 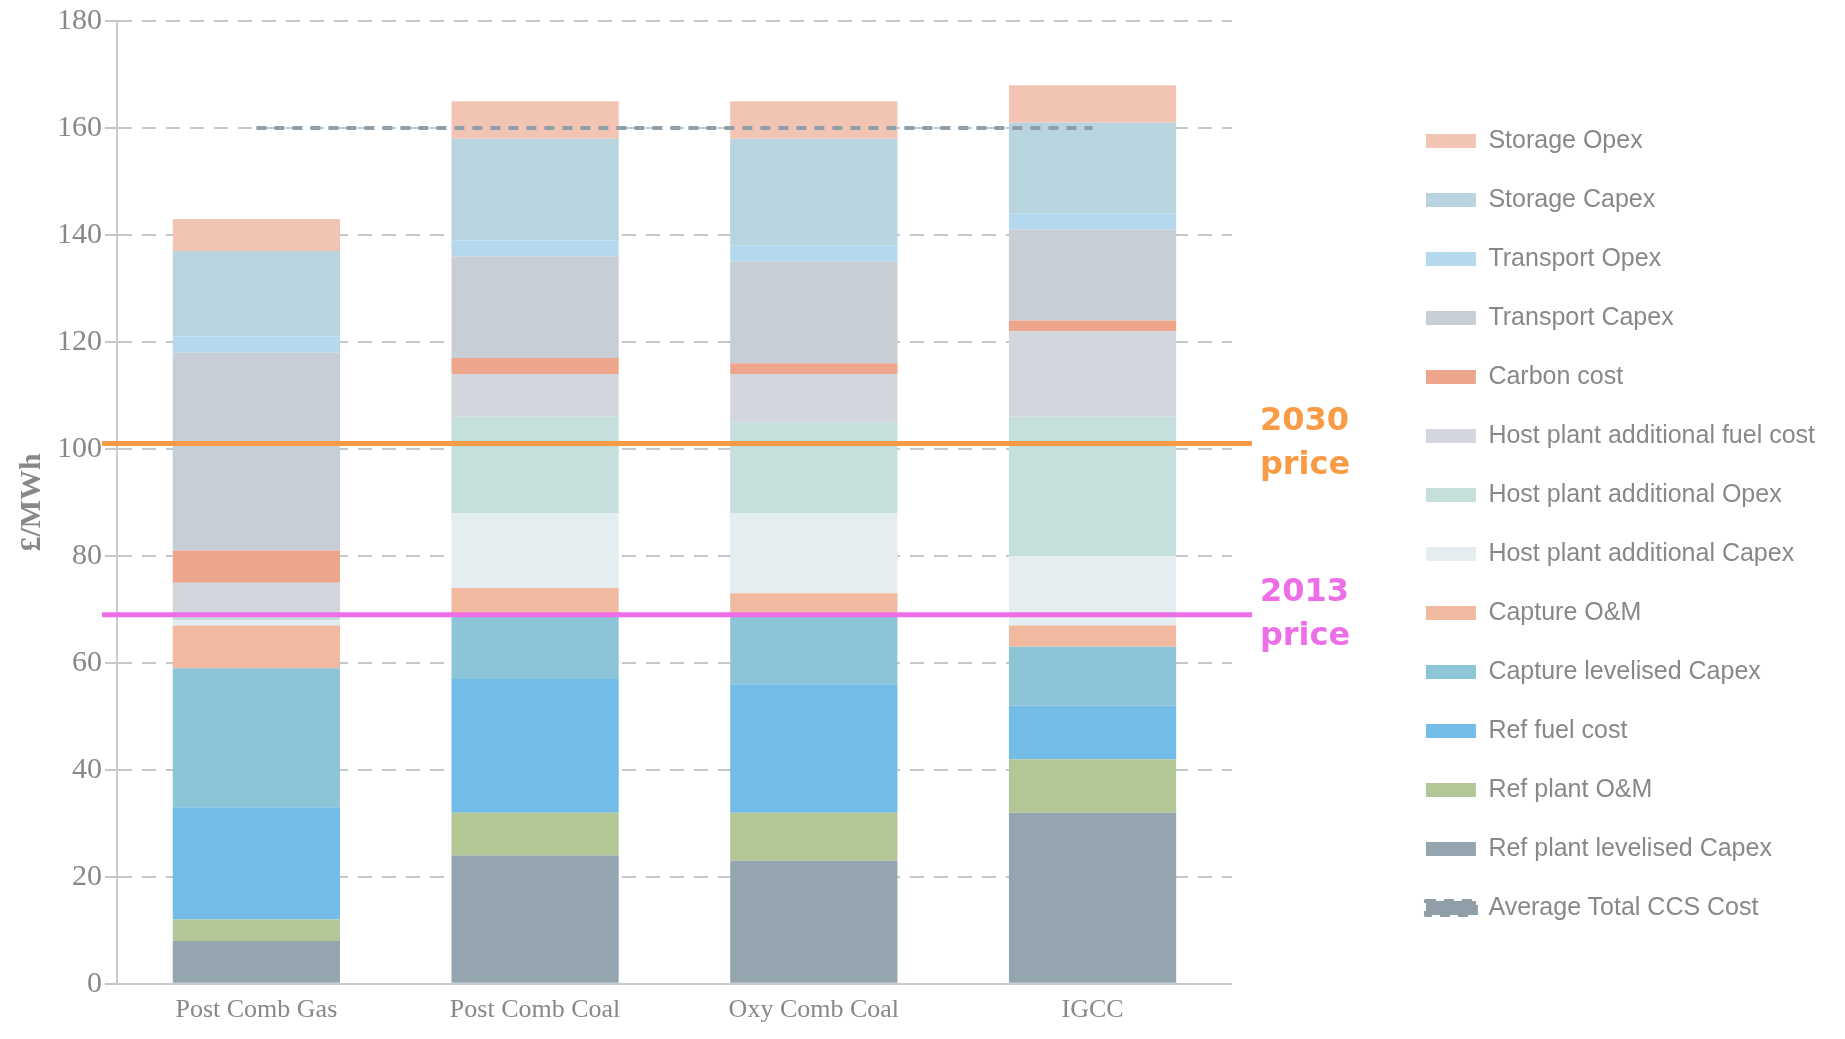 I want to click on legend-label: Ref plant levelised Capex, so click(x=1630, y=846).